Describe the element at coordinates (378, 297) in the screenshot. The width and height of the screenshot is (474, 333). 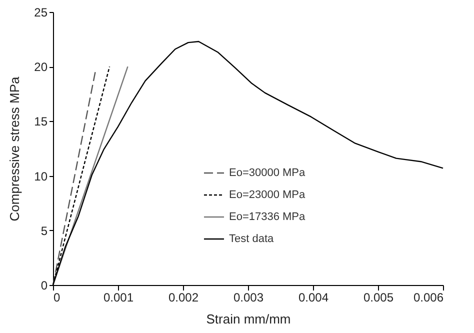
I see `x-tick-label: 0.005` at that location.